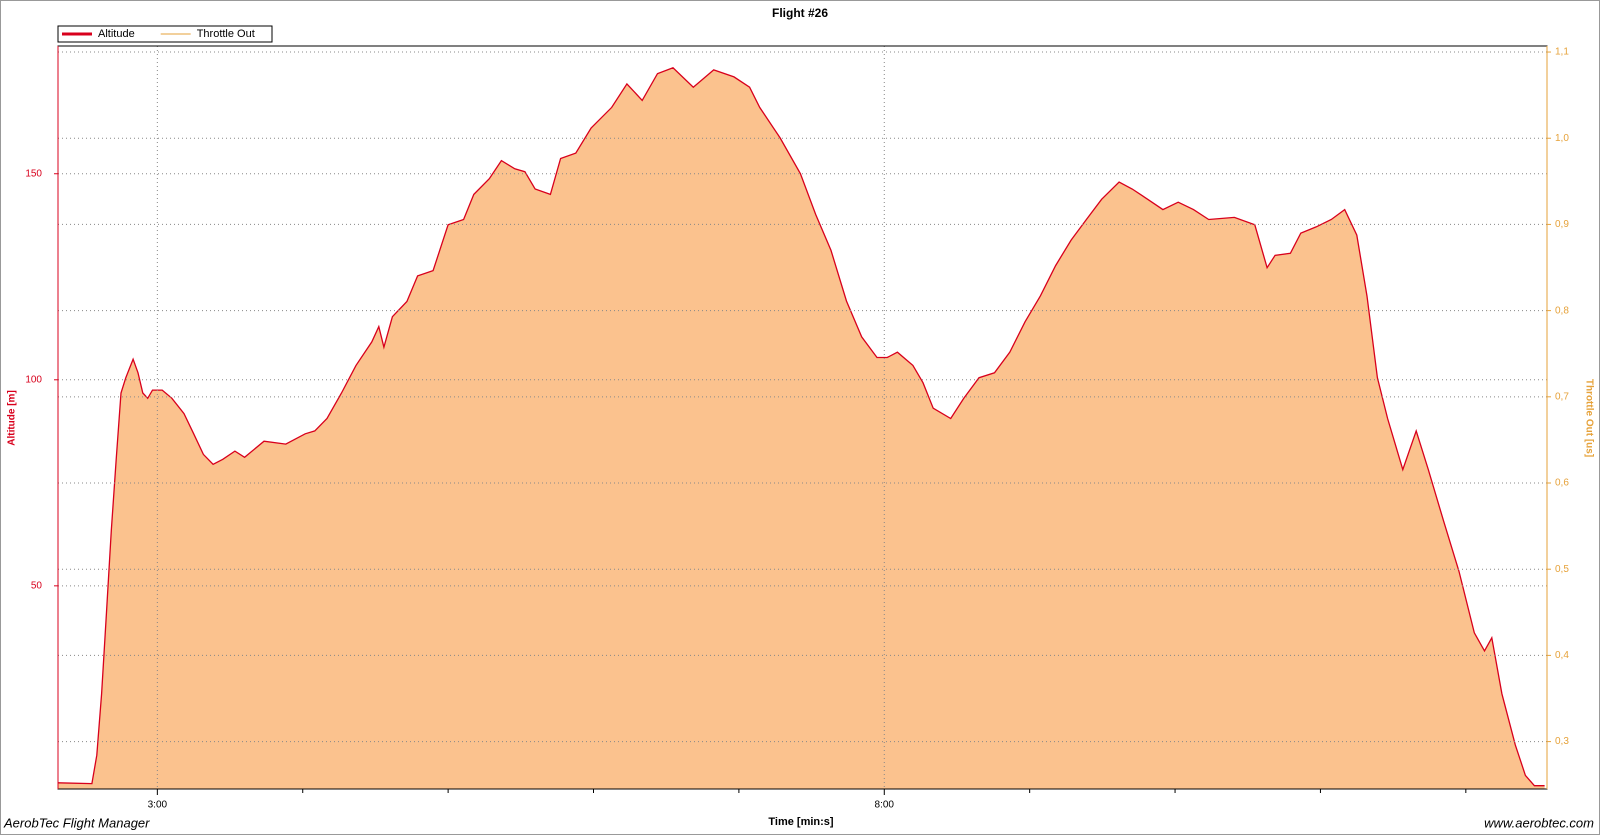 Image resolution: width=1600 pixels, height=835 pixels. I want to click on y-tick-label: 50, so click(37, 585).